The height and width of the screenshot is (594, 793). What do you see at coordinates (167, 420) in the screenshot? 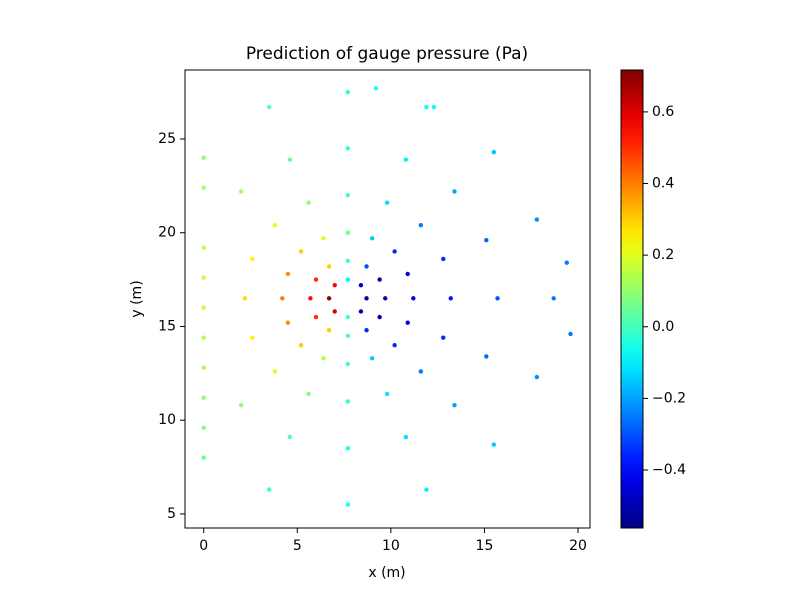
I see `y-tick-label: 10` at bounding box center [167, 420].